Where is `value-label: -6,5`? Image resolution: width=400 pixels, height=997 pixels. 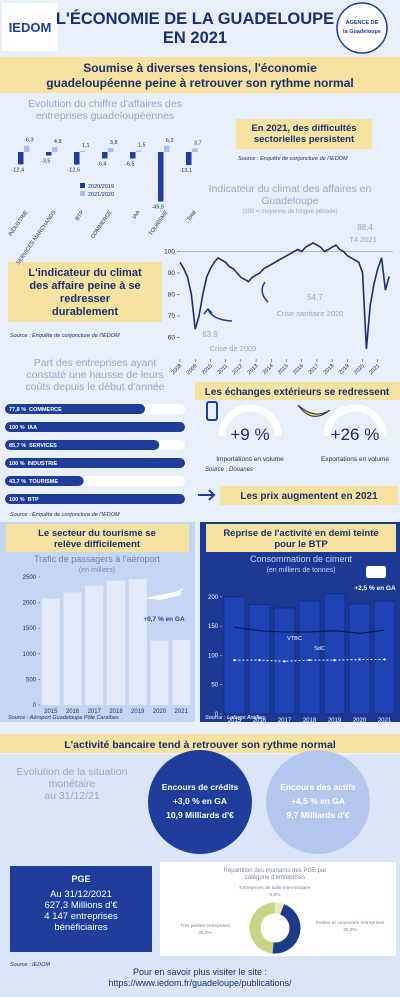 value-label: -6,5 is located at coordinates (129, 165).